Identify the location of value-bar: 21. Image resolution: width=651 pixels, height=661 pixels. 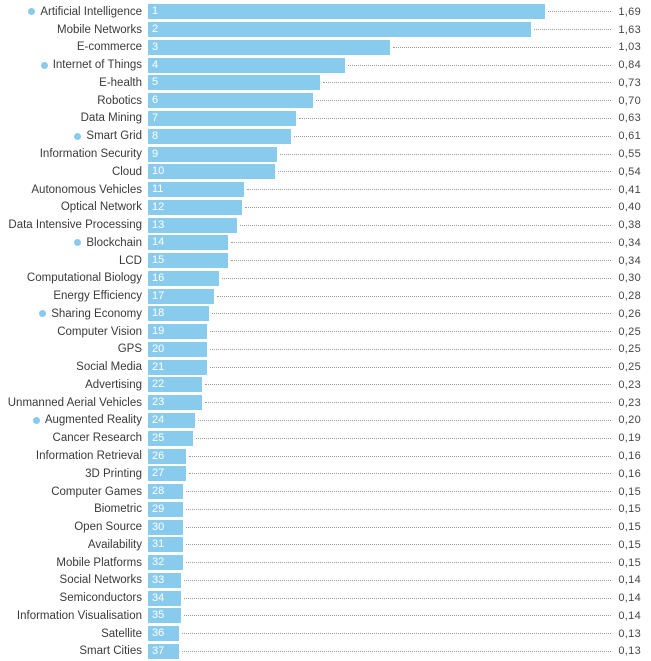
(177, 367).